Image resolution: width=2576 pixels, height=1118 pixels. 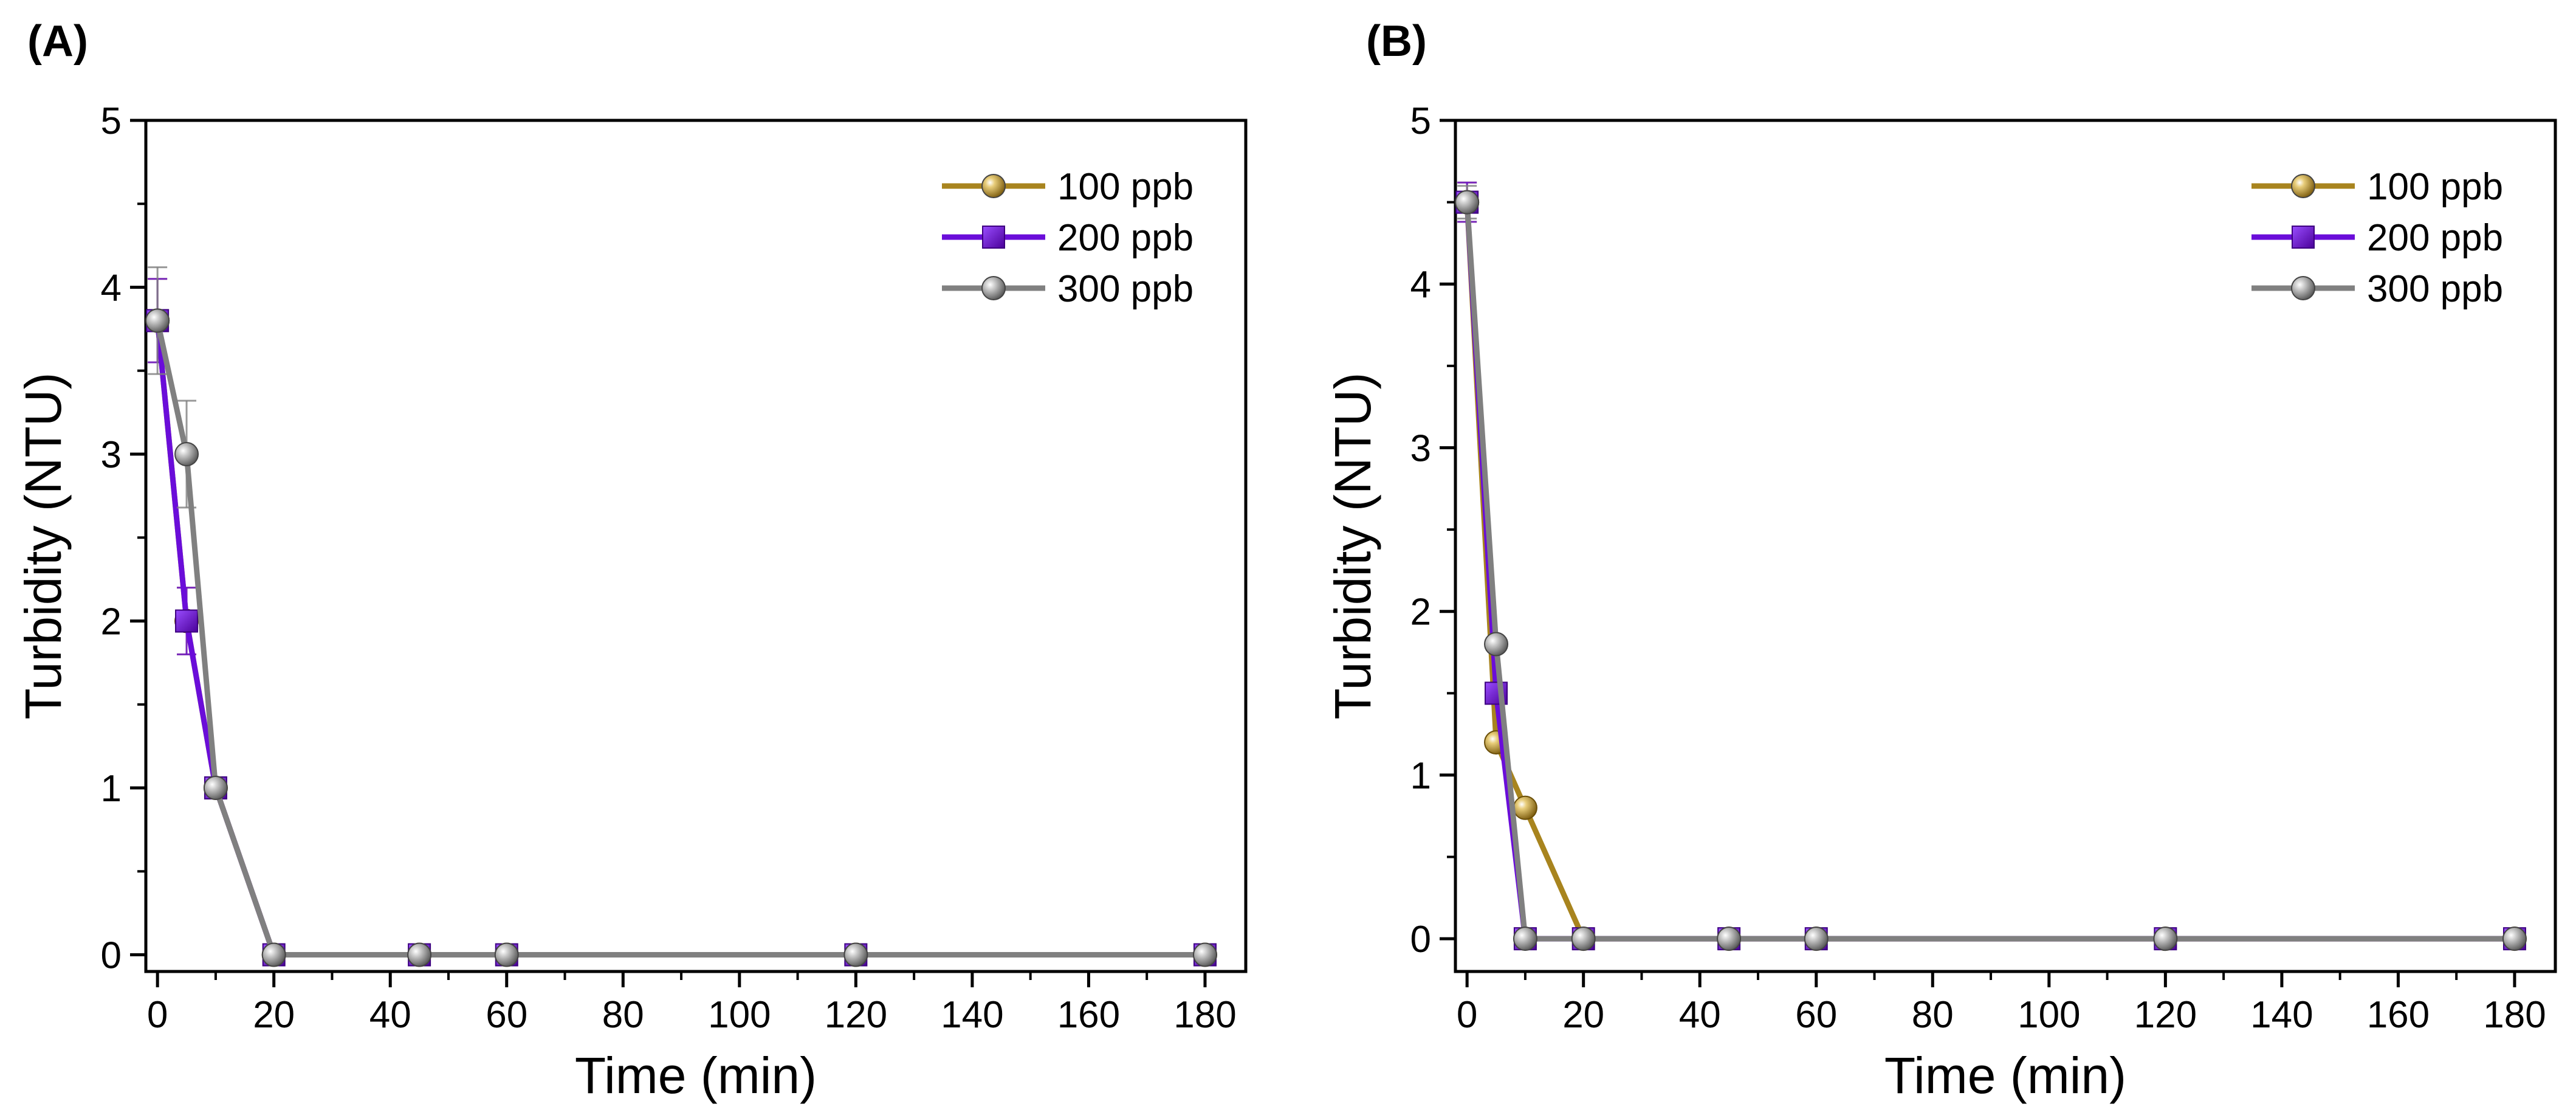 What do you see at coordinates (1396, 41) in the screenshot?
I see `panel-label: (B)` at bounding box center [1396, 41].